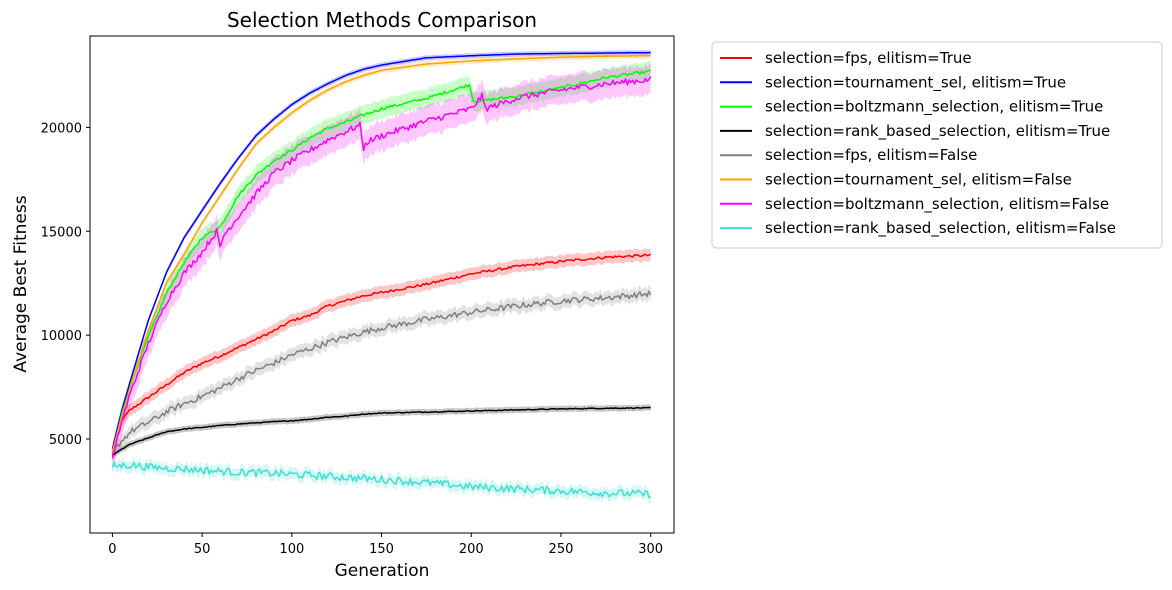  What do you see at coordinates (21, 283) in the screenshot?
I see `y-axis-label: Average Best Fitness` at bounding box center [21, 283].